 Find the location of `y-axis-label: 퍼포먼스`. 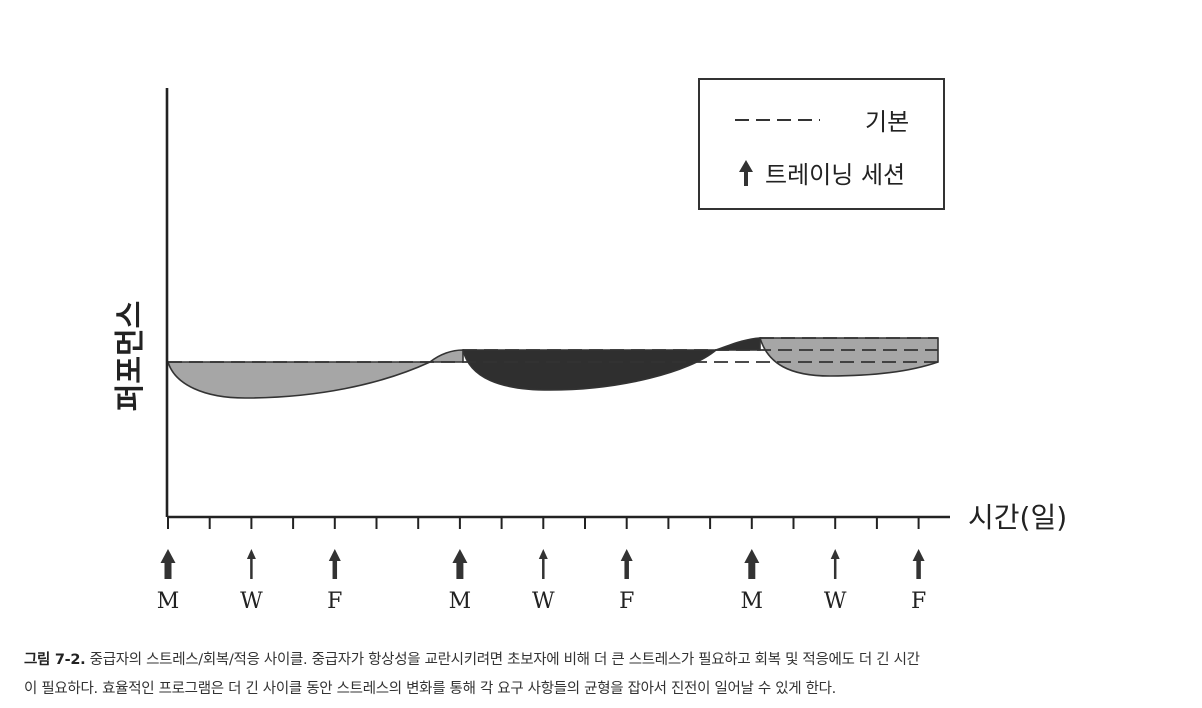

y-axis-label: 퍼포먼스 is located at coordinates (130, 356).